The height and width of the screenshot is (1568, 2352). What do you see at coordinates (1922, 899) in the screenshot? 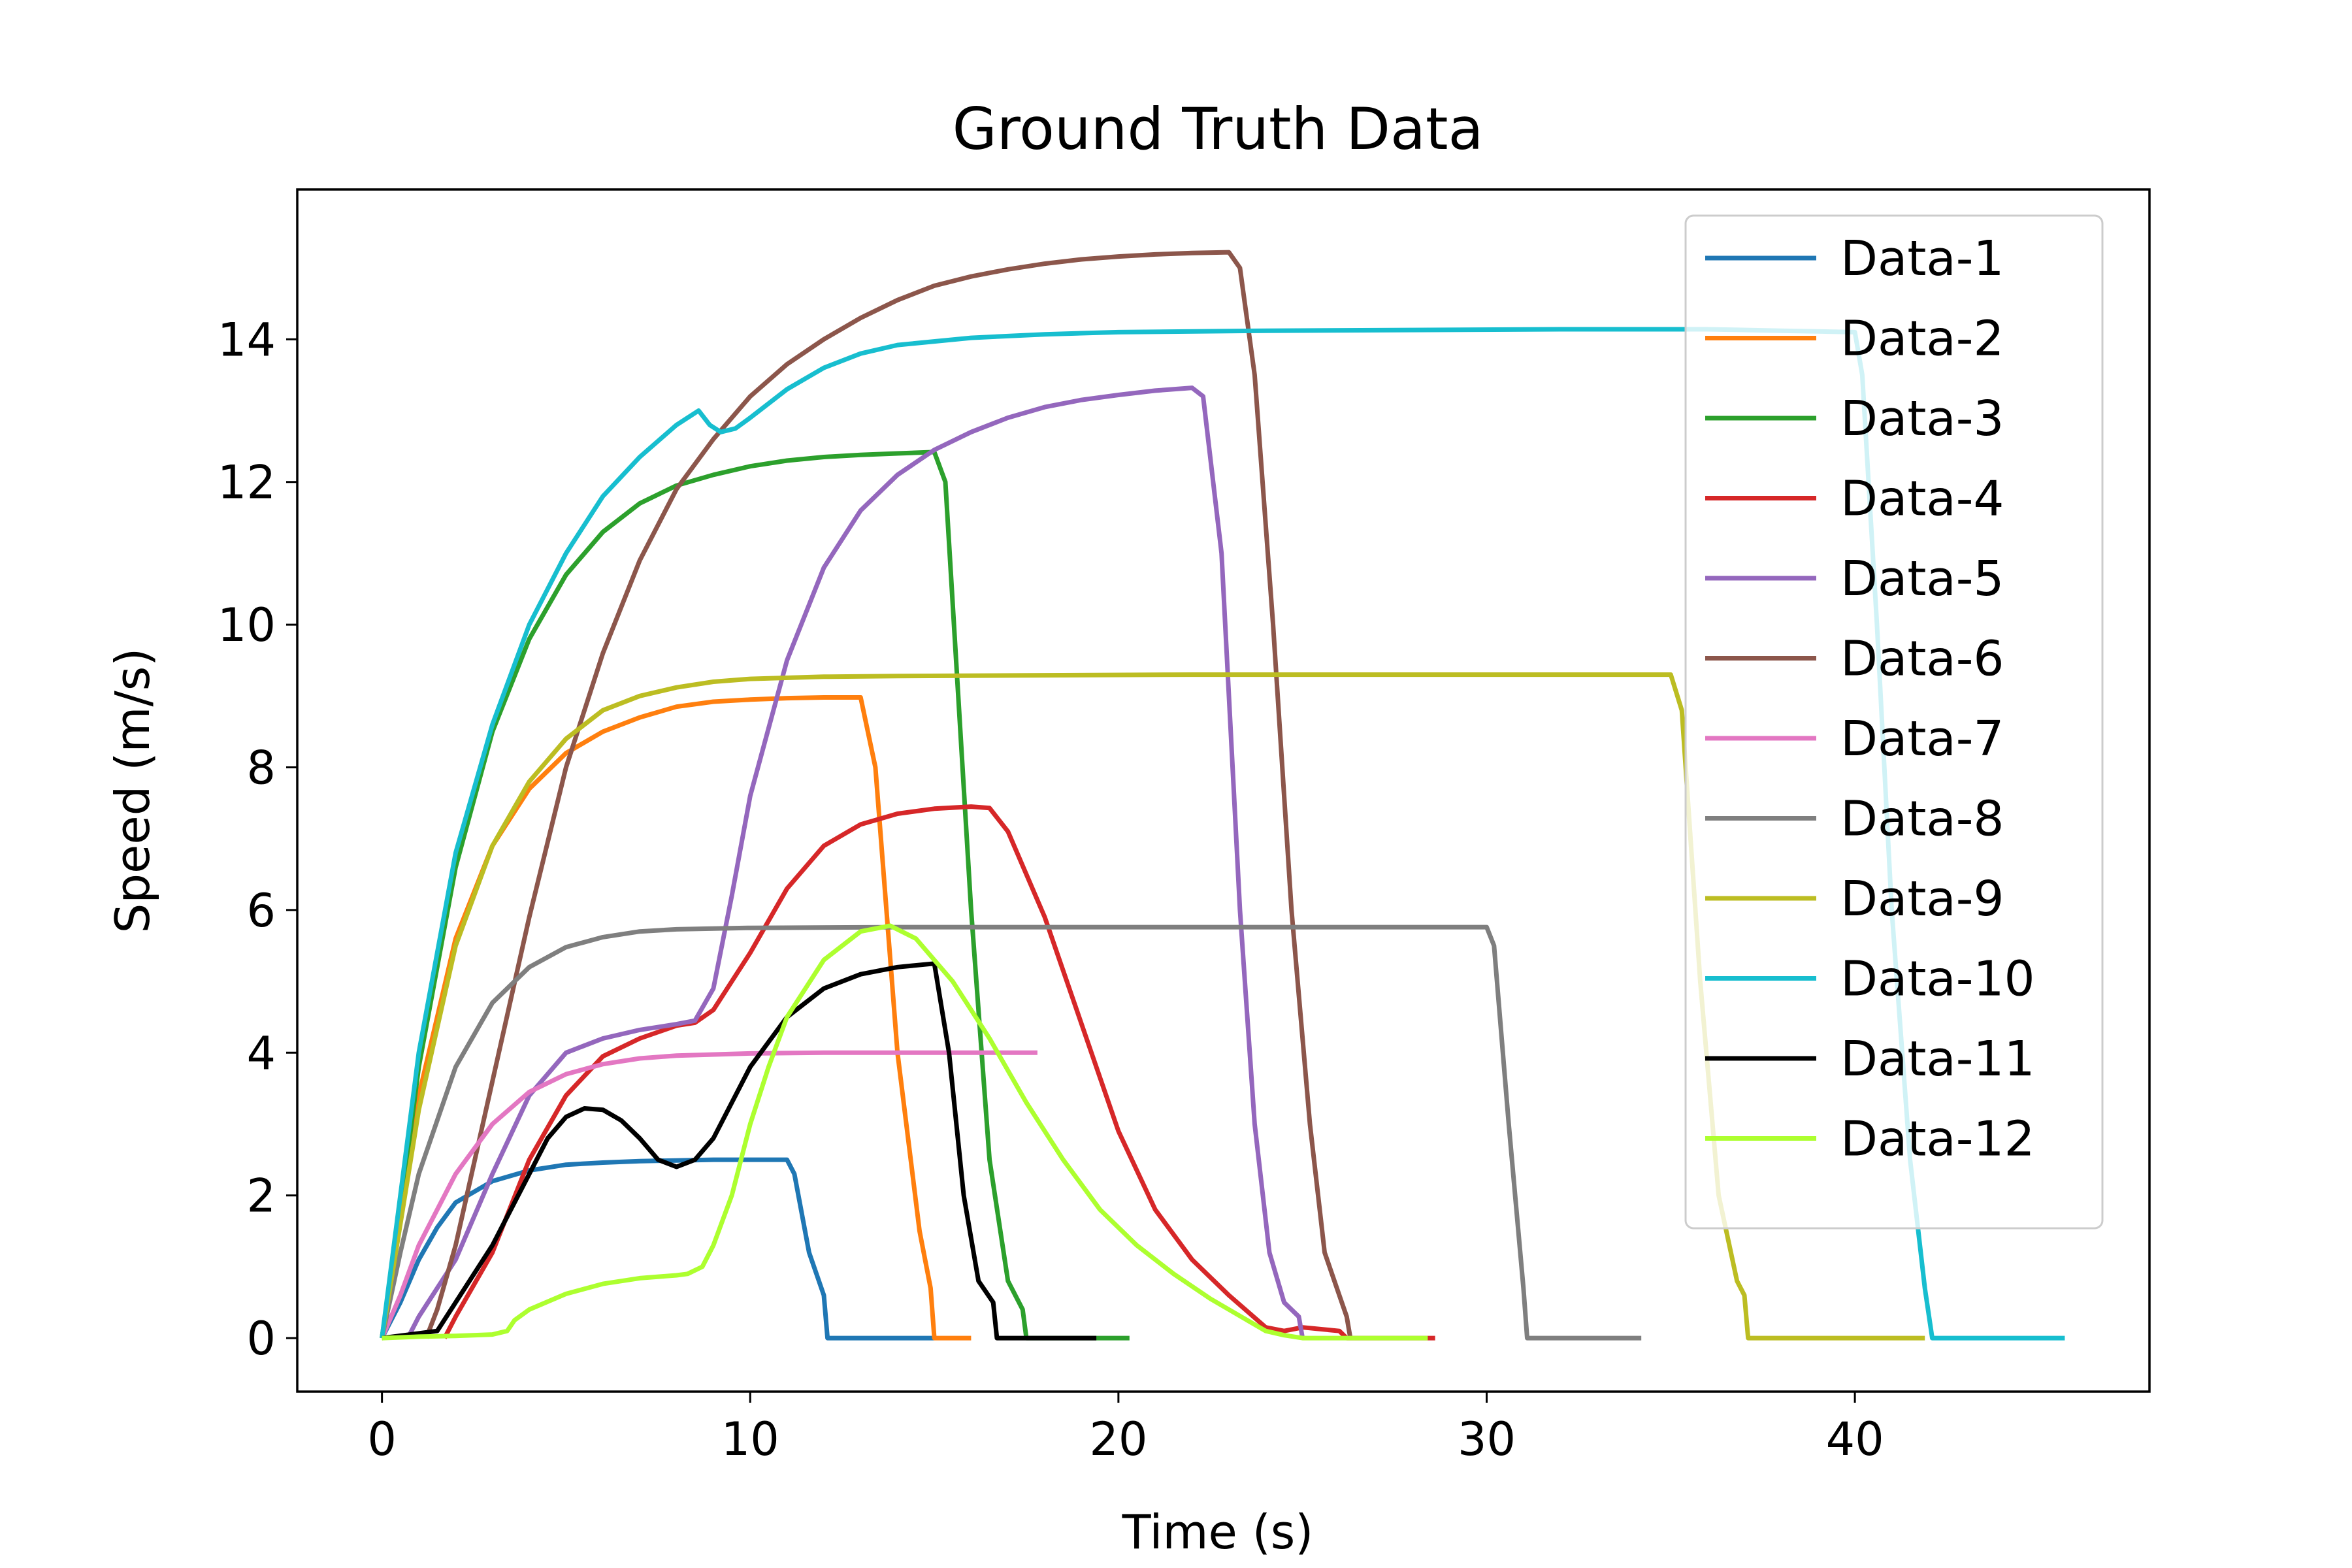
I see `legend-label: Data-9` at bounding box center [1922, 899].